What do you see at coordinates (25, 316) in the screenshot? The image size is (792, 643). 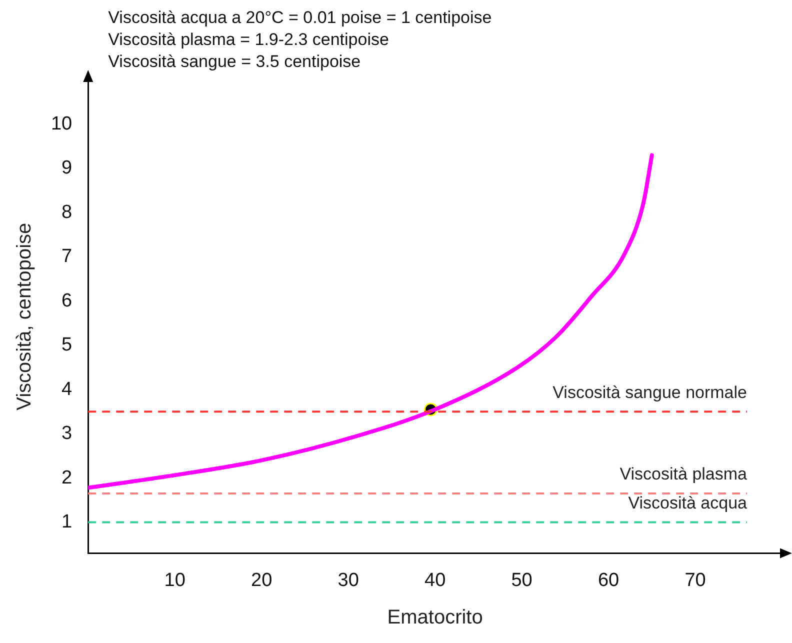 I see `y-axis-title: Viscosità, centopoise` at bounding box center [25, 316].